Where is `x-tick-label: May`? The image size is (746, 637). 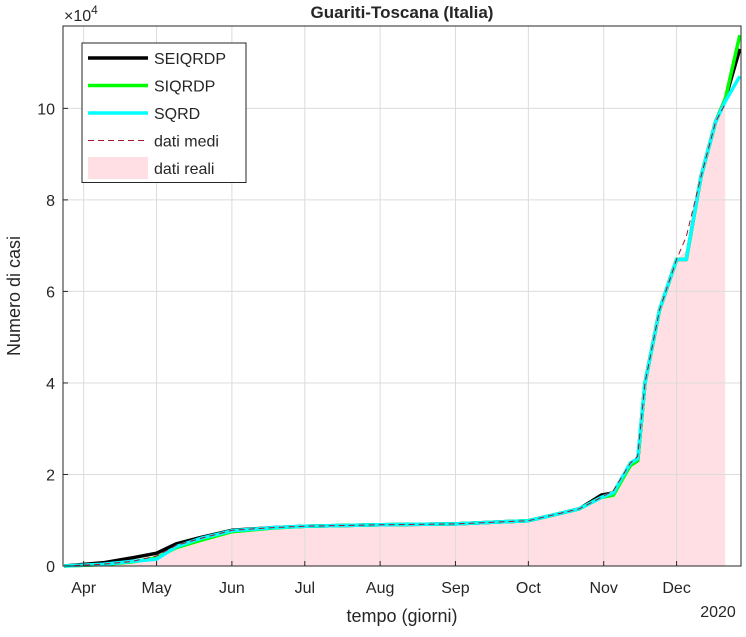
x-tick-label: May is located at coordinates (156, 588).